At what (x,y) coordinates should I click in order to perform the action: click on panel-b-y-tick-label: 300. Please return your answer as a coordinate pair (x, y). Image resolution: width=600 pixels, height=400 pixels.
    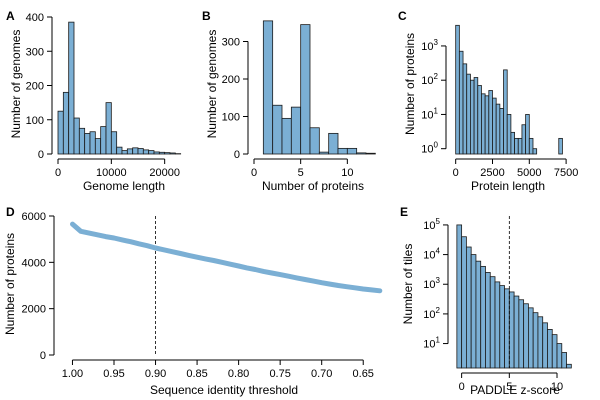
    Looking at the image, I should click on (231, 43).